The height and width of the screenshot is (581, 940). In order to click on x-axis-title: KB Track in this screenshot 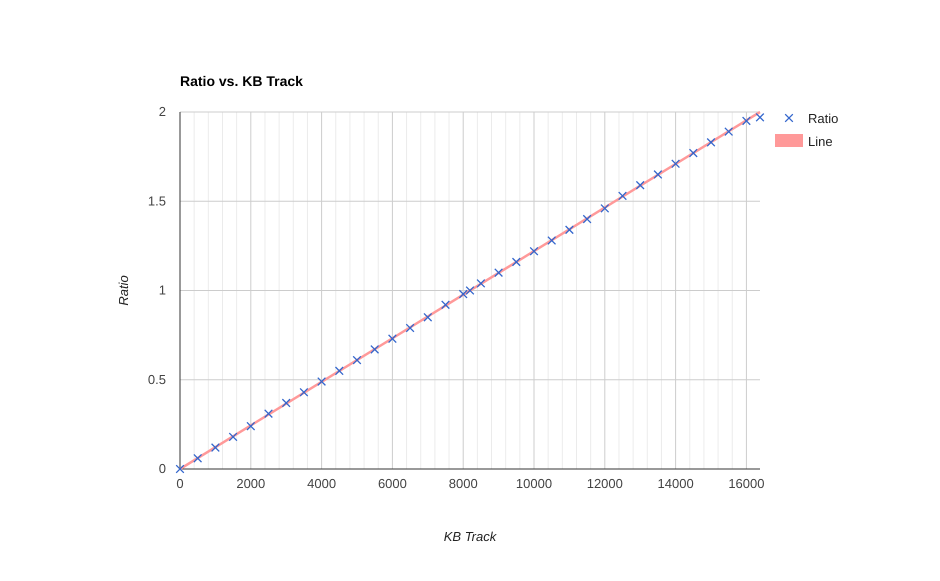, I will do `click(471, 536)`.